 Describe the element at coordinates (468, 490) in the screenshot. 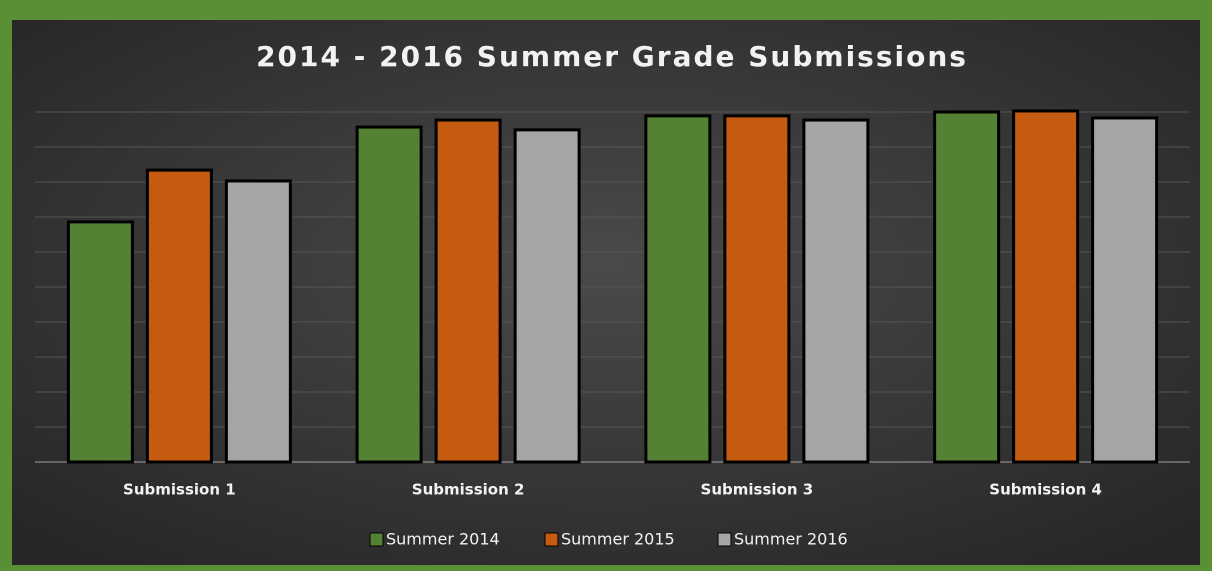

I see `x-tick-label: Submission 2` at that location.